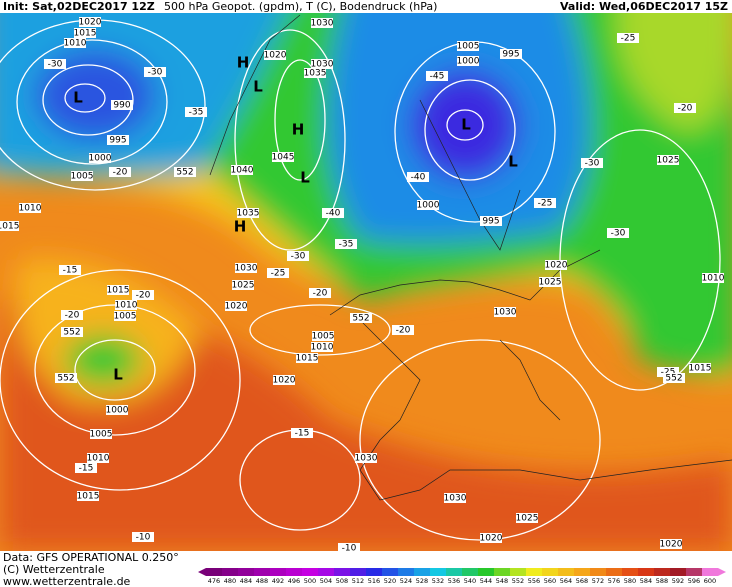  I want to click on pressure-label: 1040, so click(242, 171).